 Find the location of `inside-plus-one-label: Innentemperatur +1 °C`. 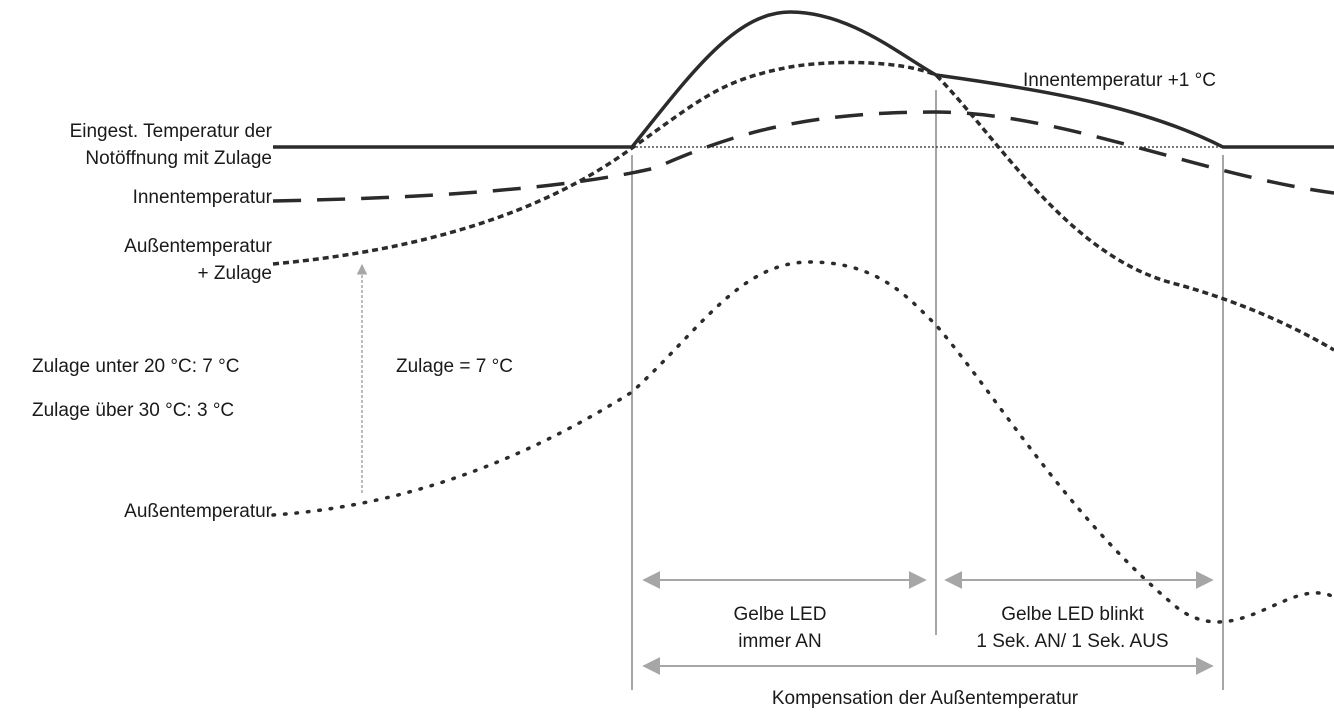

inside-plus-one-label: Innentemperatur +1 °C is located at coordinates (1119, 80).